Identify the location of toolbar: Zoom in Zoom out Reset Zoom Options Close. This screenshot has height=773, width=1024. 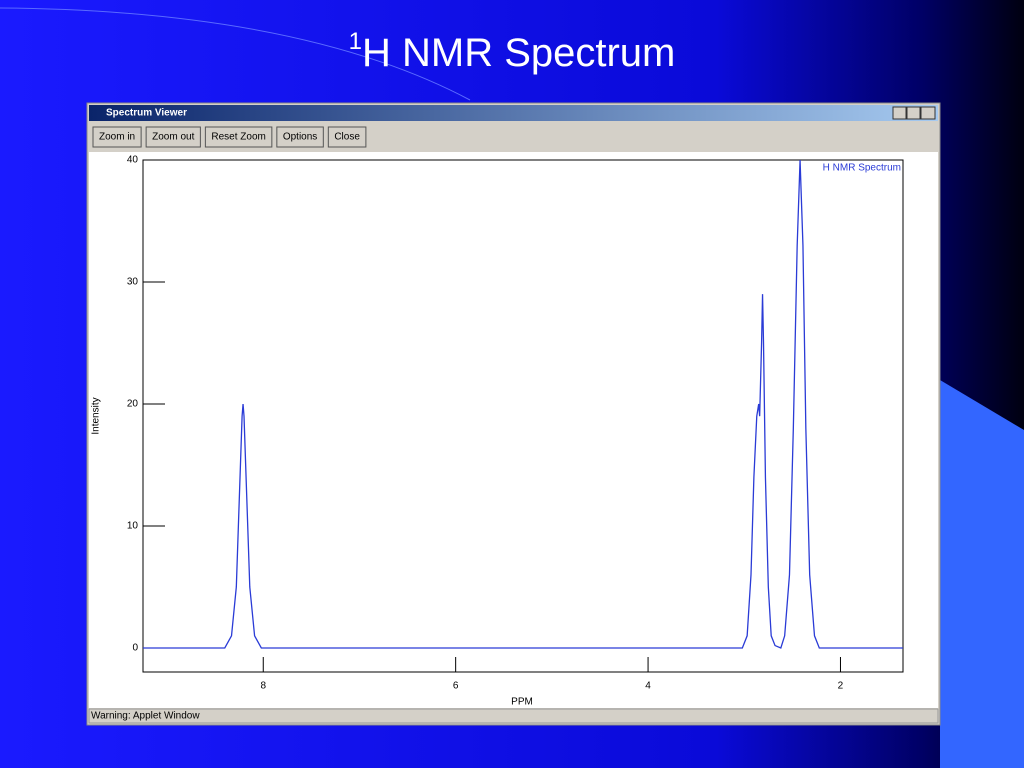
(229, 137).